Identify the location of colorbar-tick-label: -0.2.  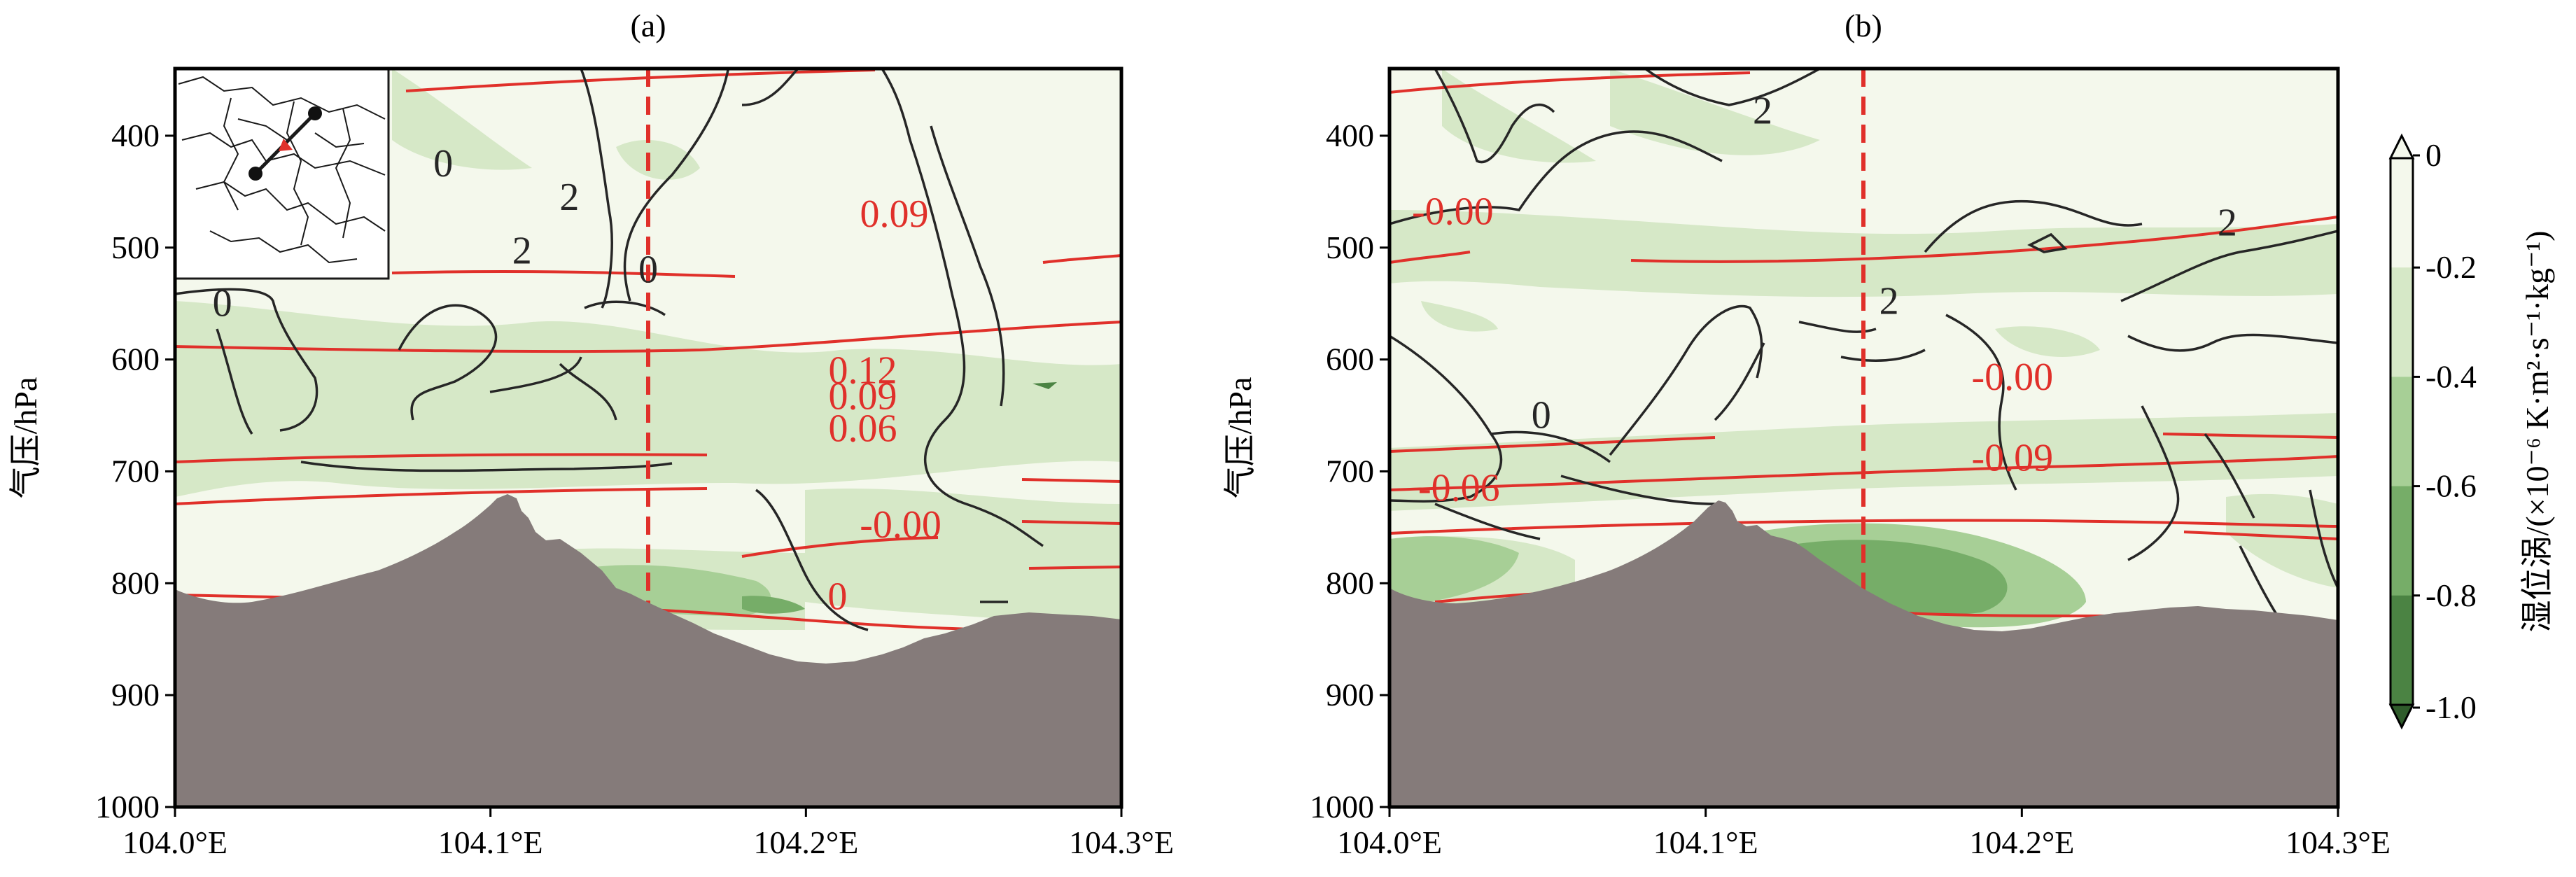
(2451, 267).